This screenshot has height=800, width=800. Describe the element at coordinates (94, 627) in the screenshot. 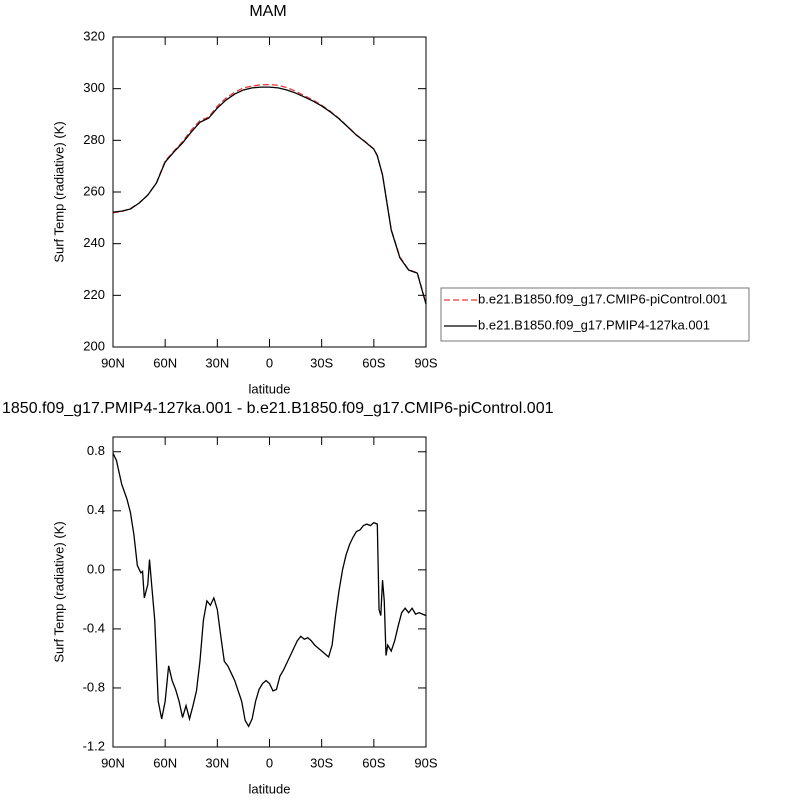

I see `y-tick-label: -0.4` at that location.